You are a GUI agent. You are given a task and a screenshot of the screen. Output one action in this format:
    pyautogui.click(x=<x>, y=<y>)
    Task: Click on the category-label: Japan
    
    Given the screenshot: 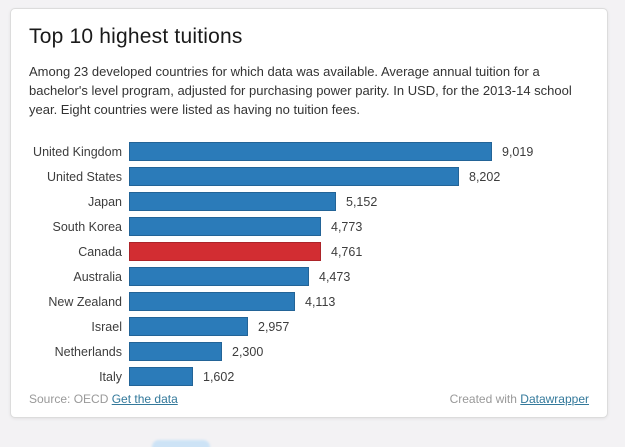 What is the action you would take?
    pyautogui.click(x=104, y=201)
    